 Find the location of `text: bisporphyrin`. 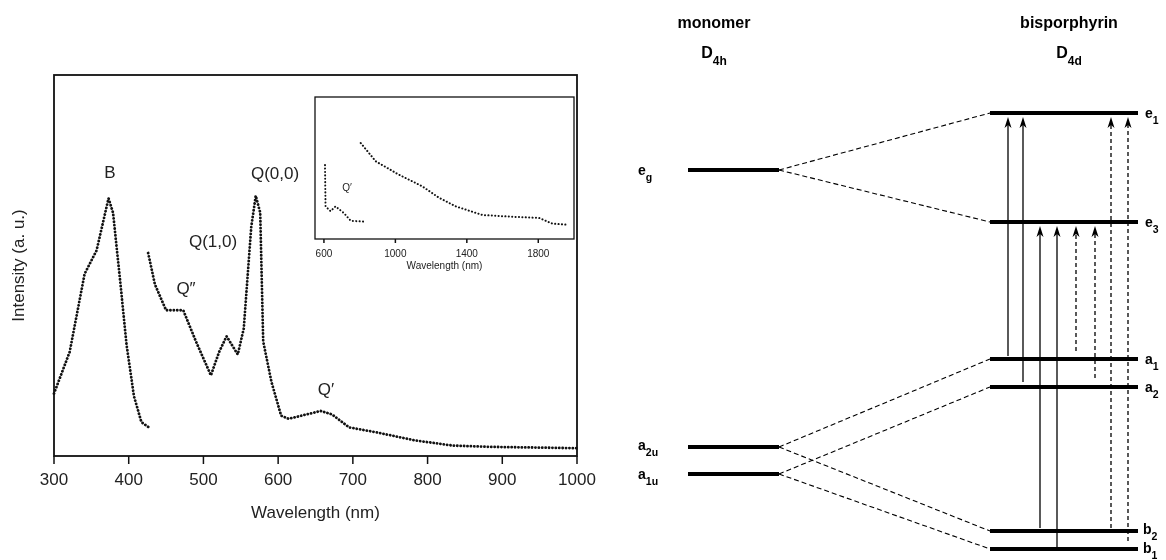

text: bisporphyrin is located at coordinates (1069, 22).